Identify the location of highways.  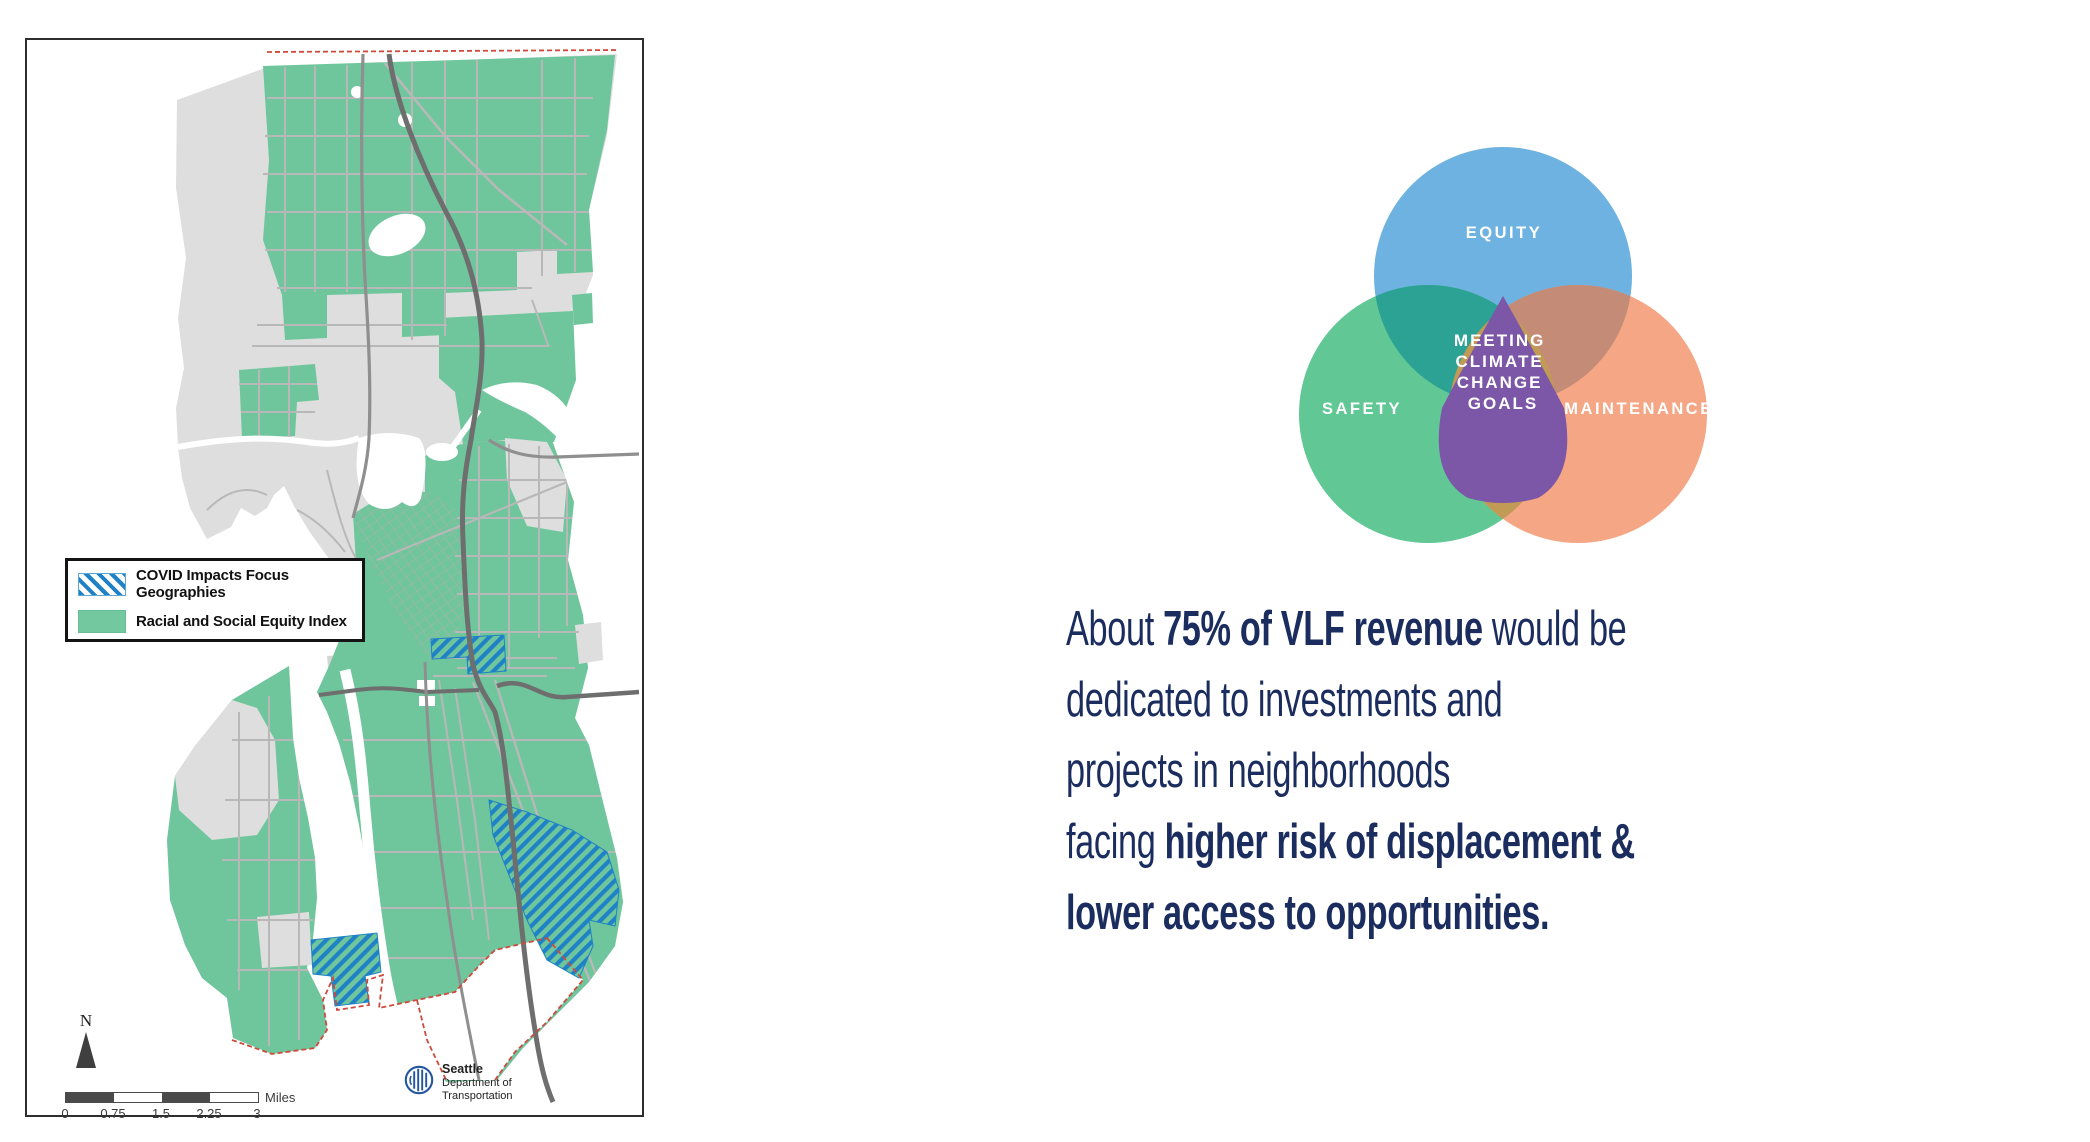
(479, 578).